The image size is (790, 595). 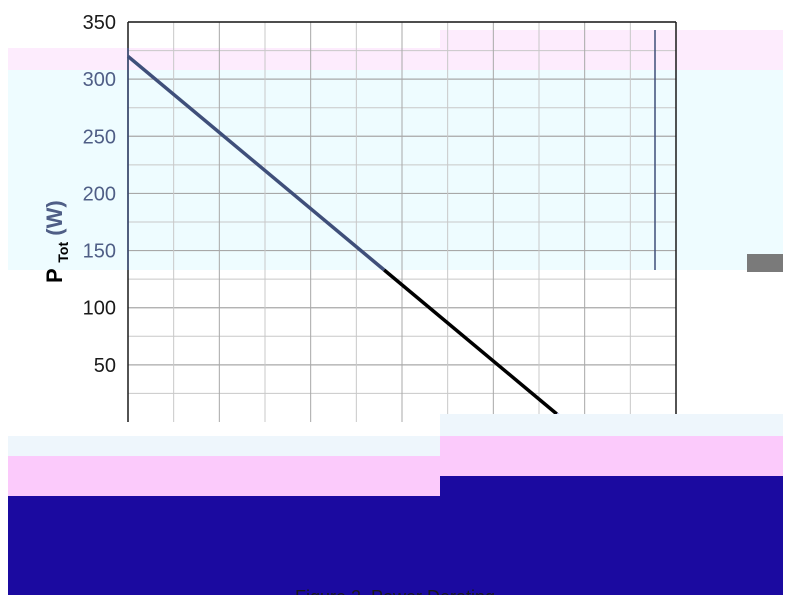 What do you see at coordinates (611, 425) in the screenshot?
I see `artifact-lower-lightstrip` at bounding box center [611, 425].